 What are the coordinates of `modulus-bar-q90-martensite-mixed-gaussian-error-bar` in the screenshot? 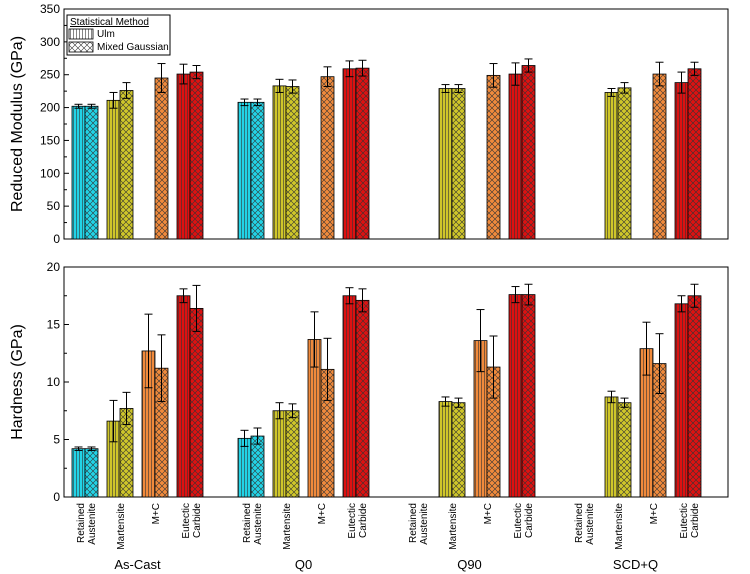 It's located at (458, 88).